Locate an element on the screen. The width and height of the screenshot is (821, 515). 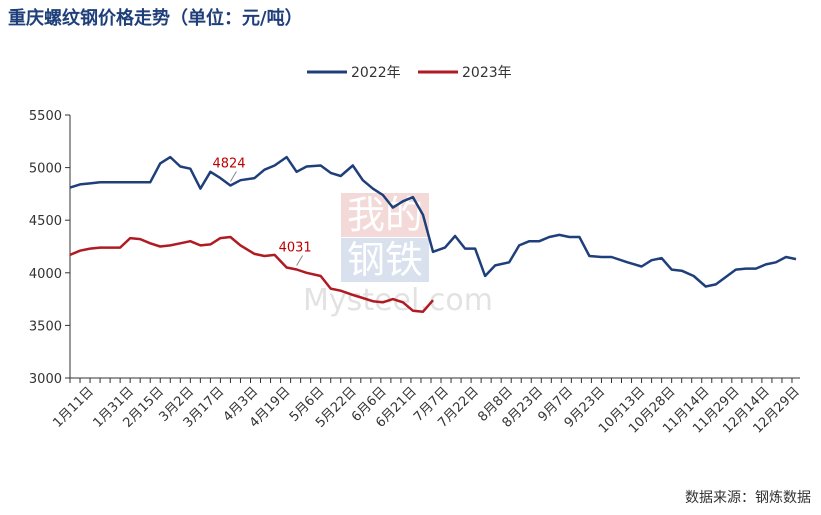
annotation-label: 4031 is located at coordinates (295, 248).